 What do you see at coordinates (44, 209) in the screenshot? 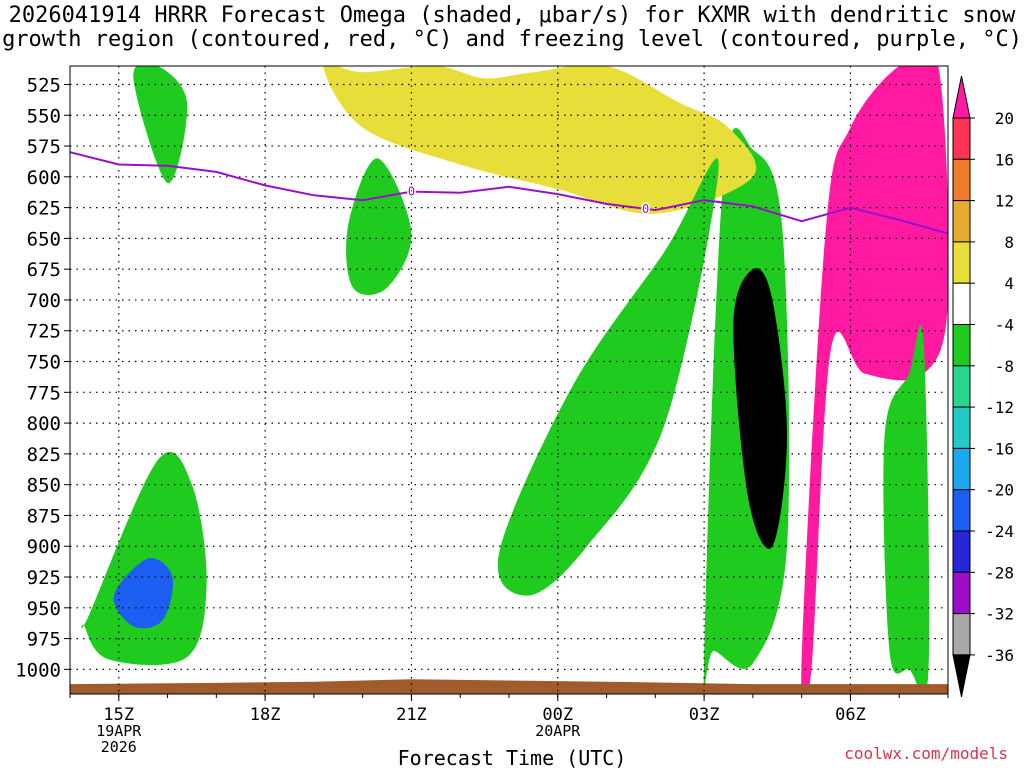
I see `ytick-label-625: 625` at bounding box center [44, 209].